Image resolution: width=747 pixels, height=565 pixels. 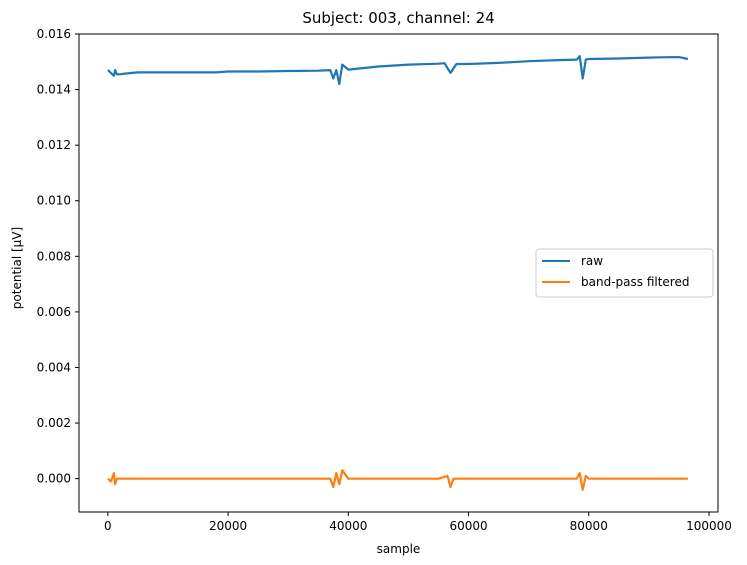 What do you see at coordinates (54, 312) in the screenshot?
I see `y-tick-label: 0.006` at bounding box center [54, 312].